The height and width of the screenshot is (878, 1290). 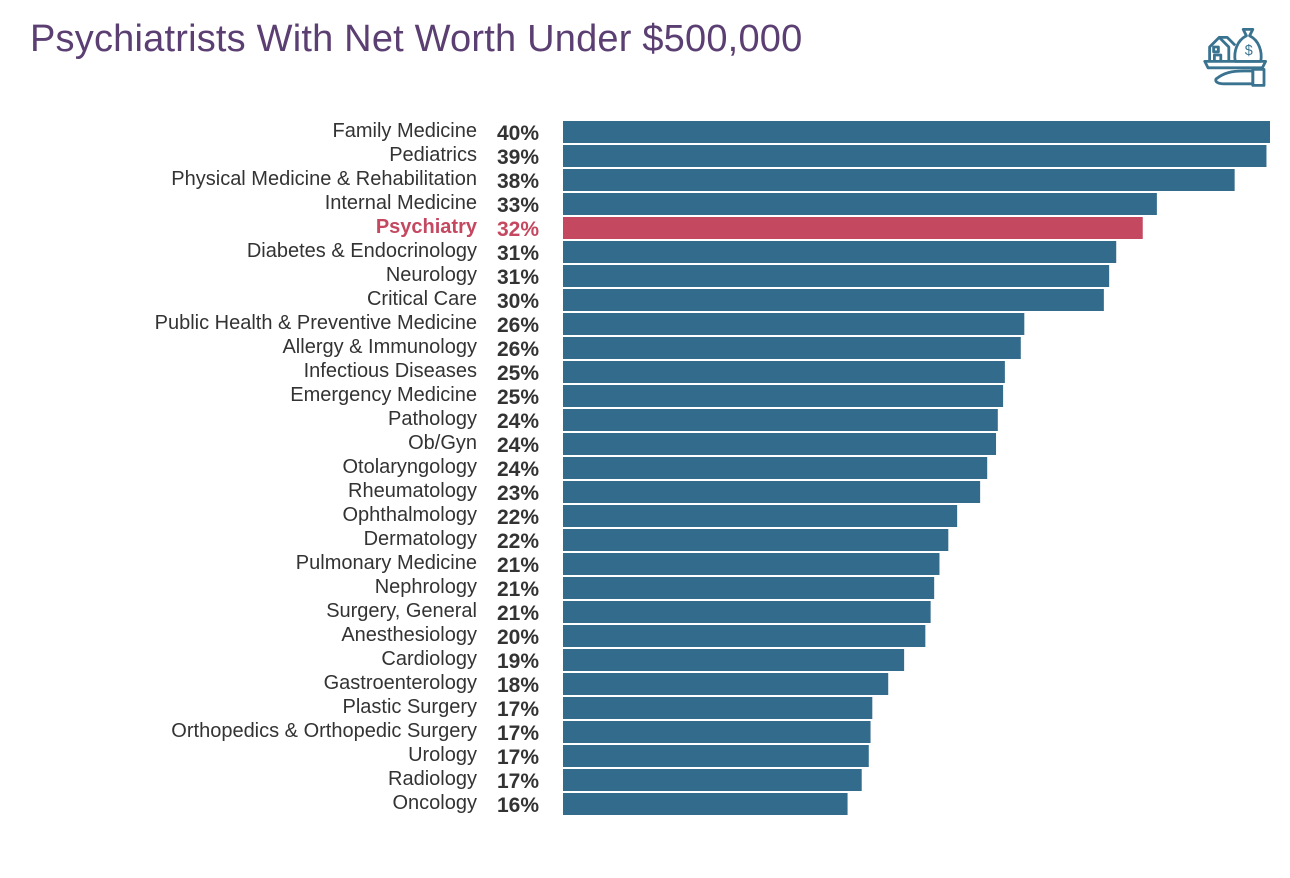 I want to click on category-label: Ob/Gyn, so click(x=442, y=443).